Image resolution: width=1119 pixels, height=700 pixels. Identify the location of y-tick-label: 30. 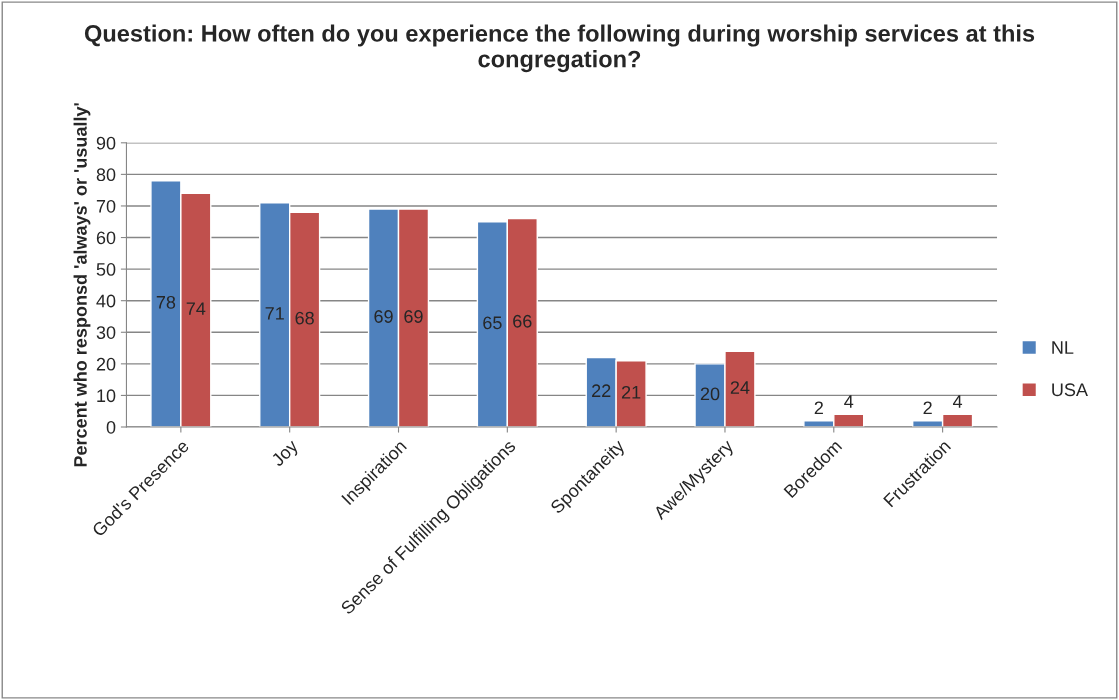
(106, 332).